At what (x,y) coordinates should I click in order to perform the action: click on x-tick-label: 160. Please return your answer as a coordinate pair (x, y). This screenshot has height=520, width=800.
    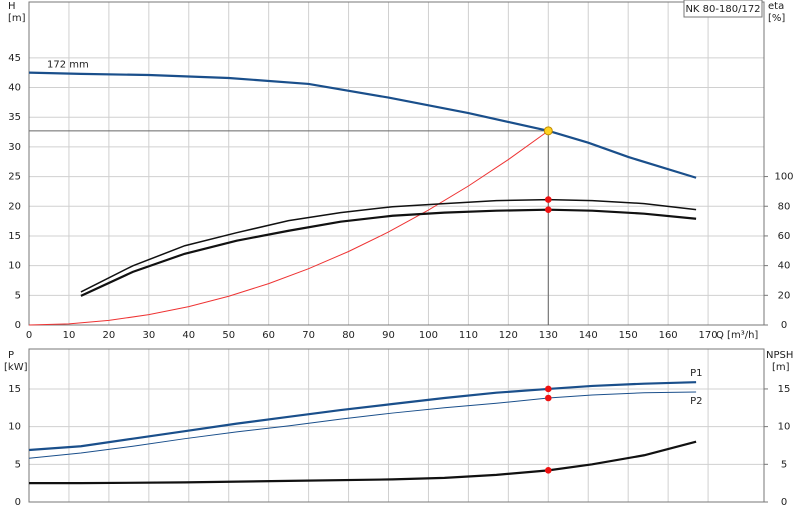
    Looking at the image, I should click on (668, 335).